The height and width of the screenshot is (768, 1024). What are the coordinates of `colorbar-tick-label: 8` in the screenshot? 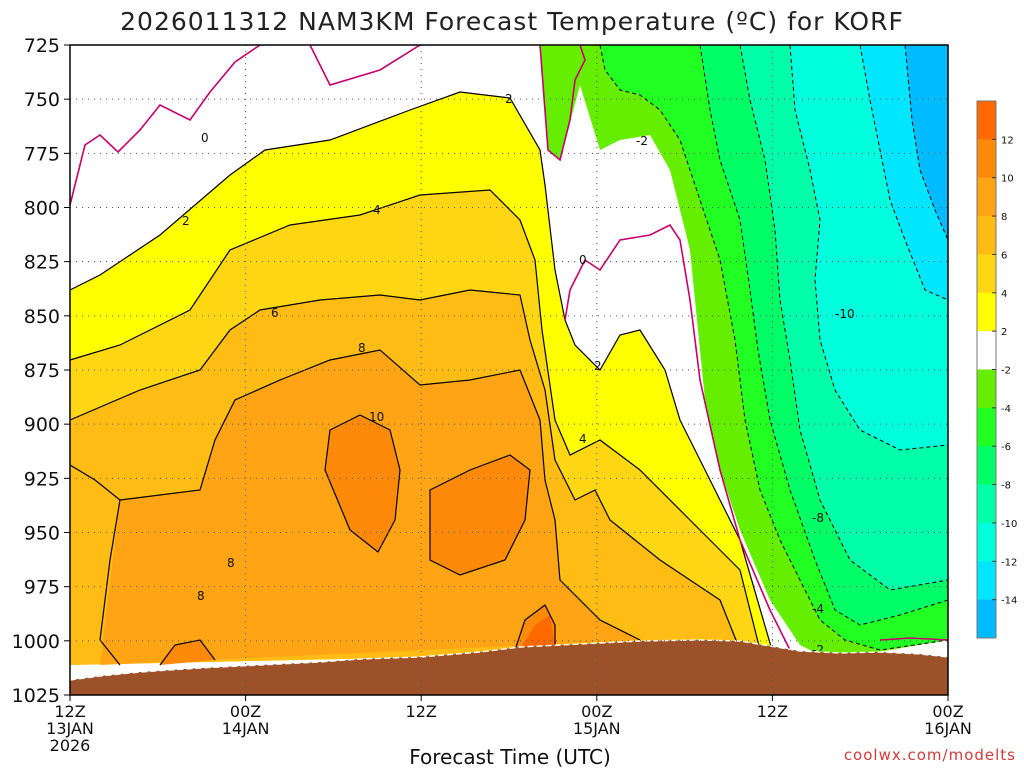 It's located at (1004, 217).